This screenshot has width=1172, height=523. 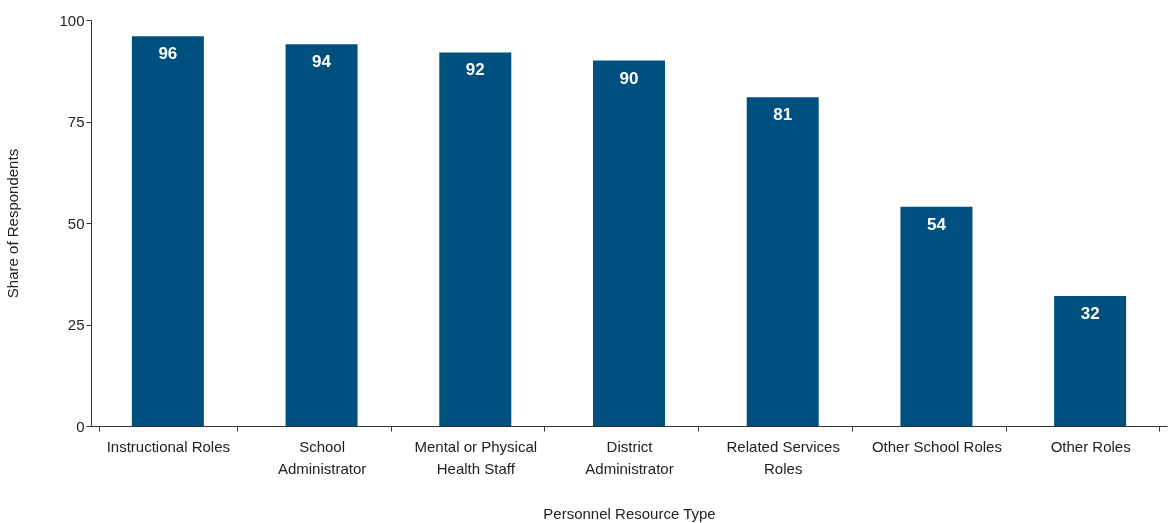 What do you see at coordinates (168, 54) in the screenshot?
I see `data-label: 96` at bounding box center [168, 54].